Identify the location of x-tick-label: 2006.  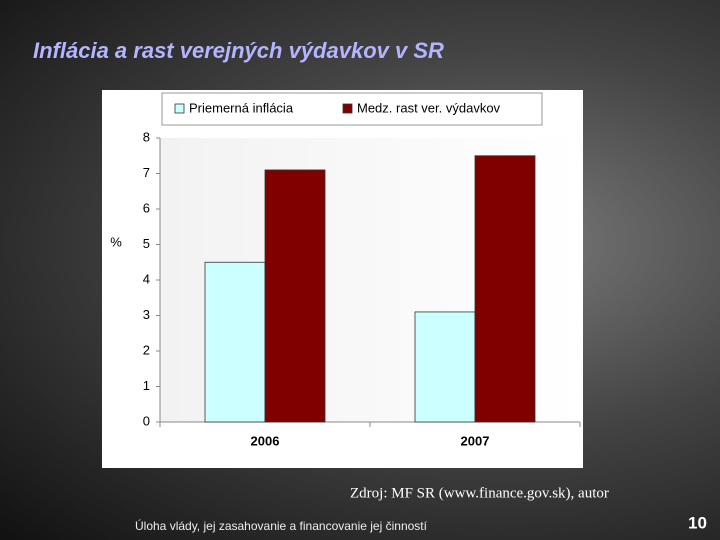
(265, 440).